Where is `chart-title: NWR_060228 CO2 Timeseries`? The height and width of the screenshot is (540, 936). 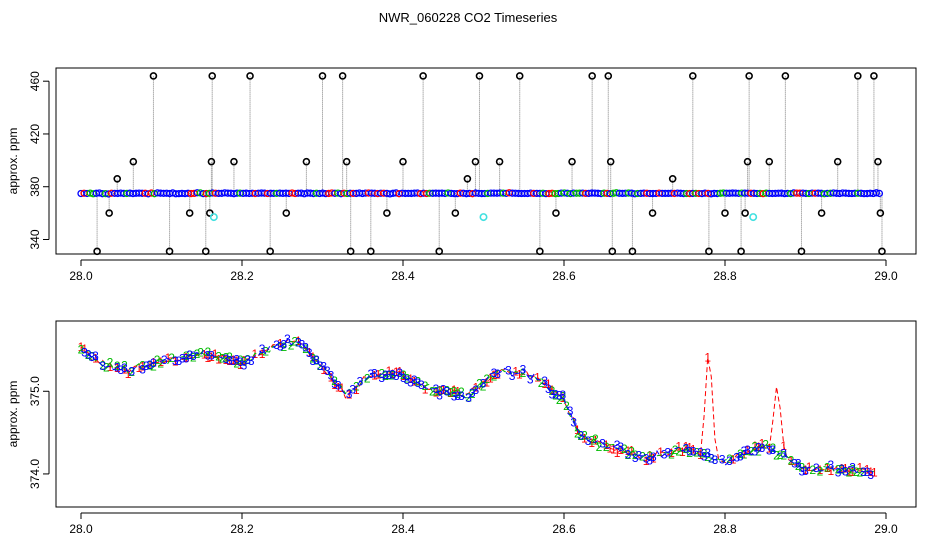
chart-title: NWR_060228 CO2 Timeseries is located at coordinates (468, 17).